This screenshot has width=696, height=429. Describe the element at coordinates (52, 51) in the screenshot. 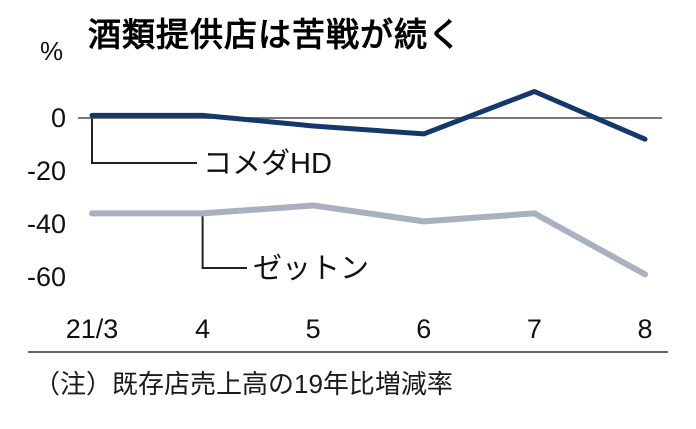

I see `y-axis-unit: %` at that location.